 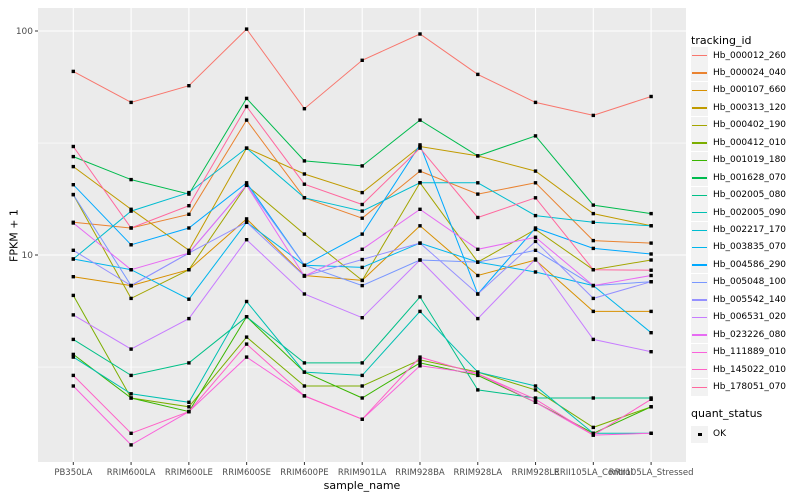 I want to click on data-point-Hb_001019_180-RRII105LA_Stressed, so click(x=651, y=407).